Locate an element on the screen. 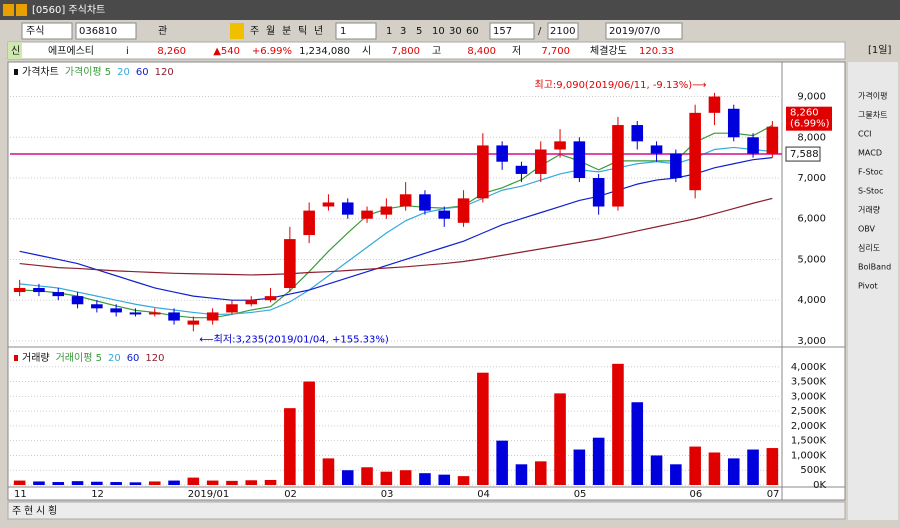  badge: 신 is located at coordinates (15, 51).